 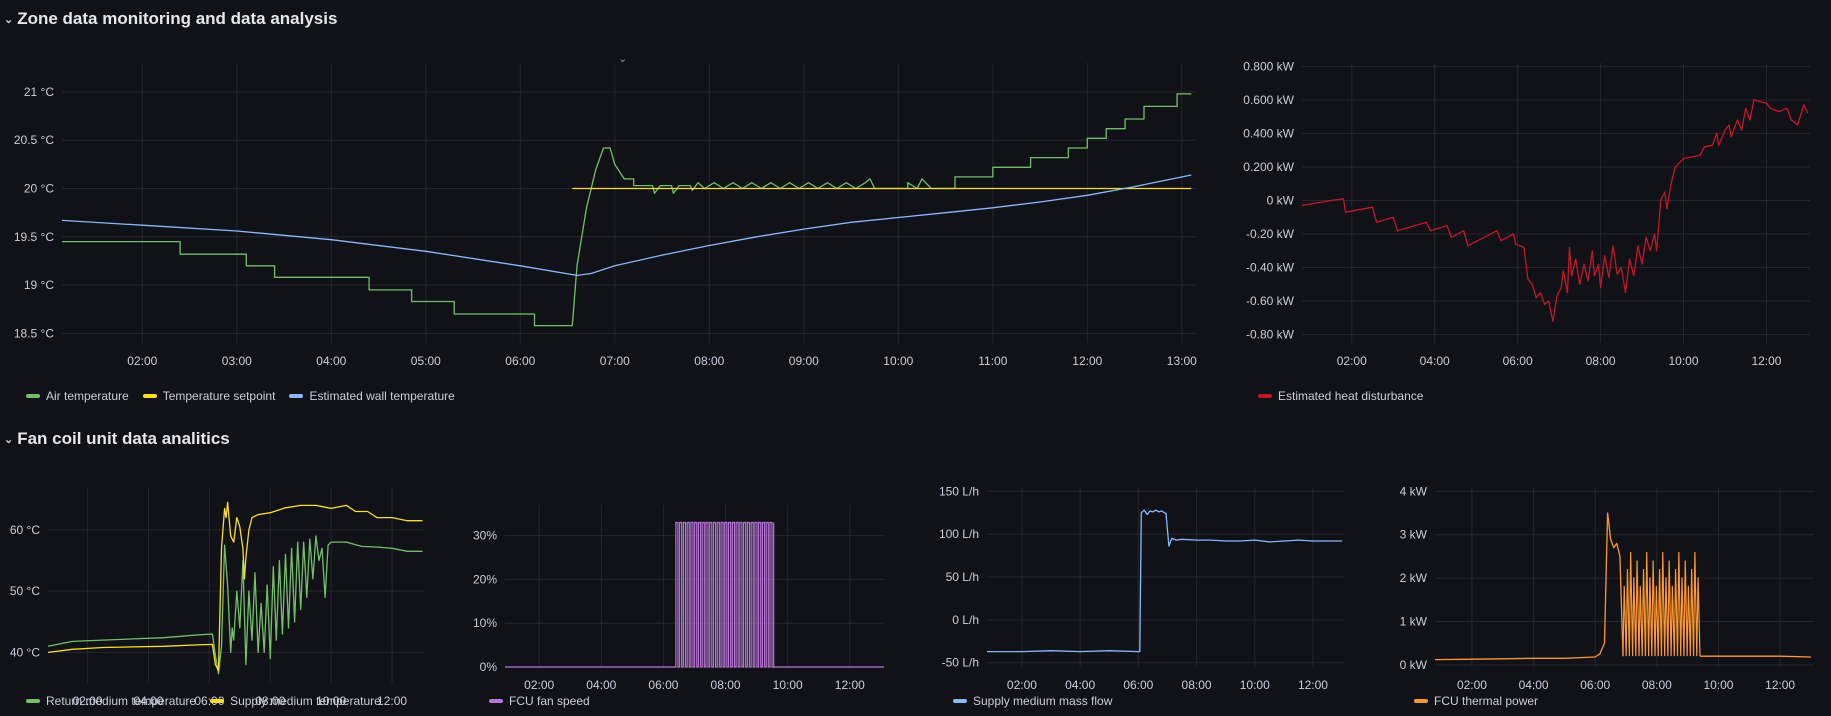 I want to click on y-tick-label: 0.600 kW, so click(x=1268, y=100).